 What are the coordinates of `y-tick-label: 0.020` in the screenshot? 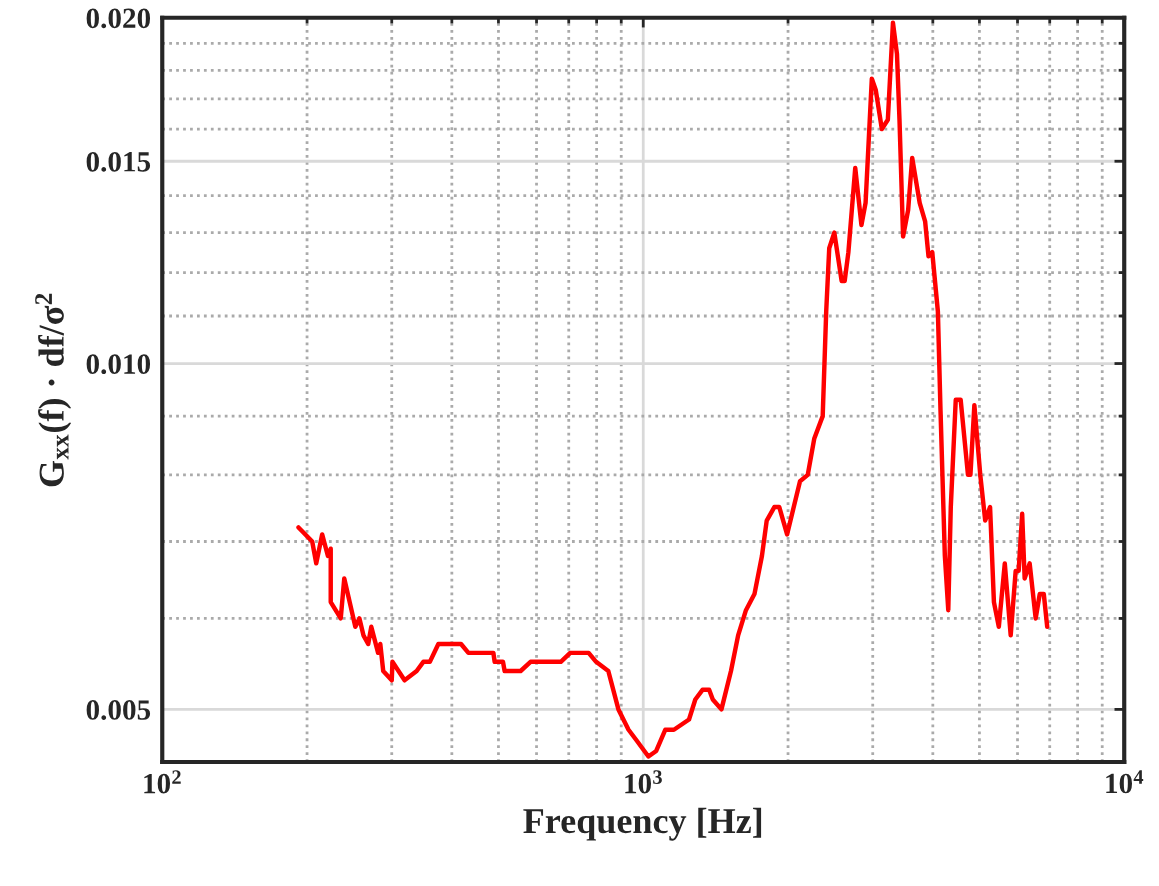 It's located at (118, 18).